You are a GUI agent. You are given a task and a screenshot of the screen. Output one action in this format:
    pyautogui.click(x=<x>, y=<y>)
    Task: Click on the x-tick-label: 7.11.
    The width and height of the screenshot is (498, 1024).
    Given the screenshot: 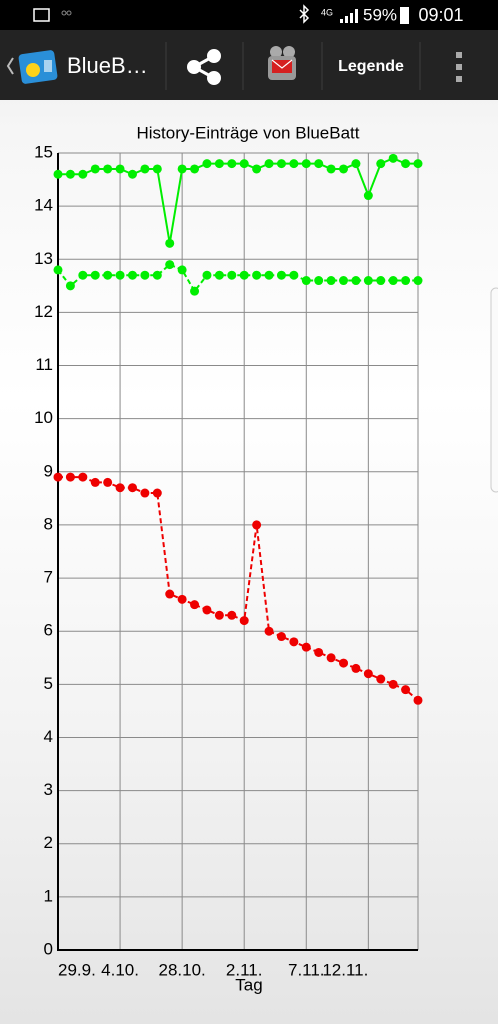 What is the action you would take?
    pyautogui.click(x=306, y=969)
    